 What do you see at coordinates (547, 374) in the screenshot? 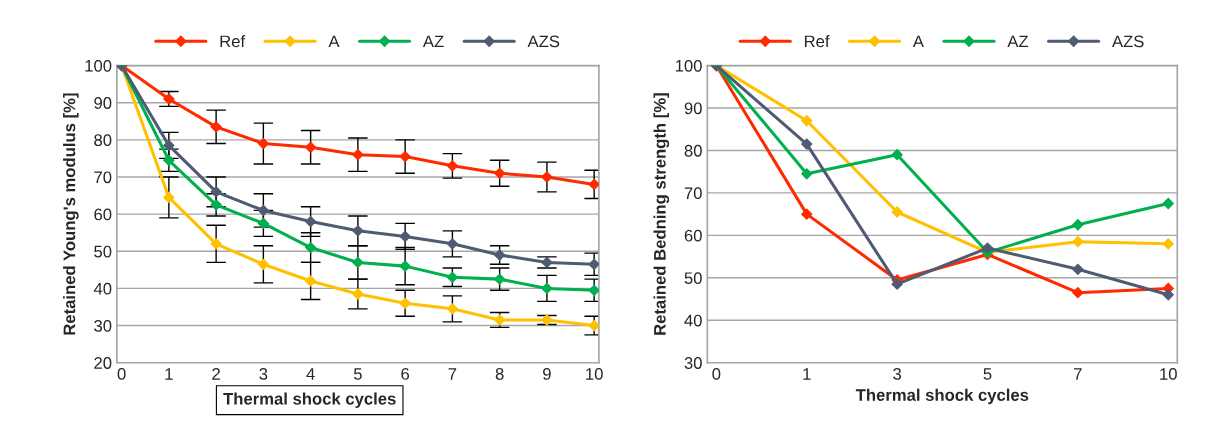
I see `x-tick-label: 9` at bounding box center [547, 374].